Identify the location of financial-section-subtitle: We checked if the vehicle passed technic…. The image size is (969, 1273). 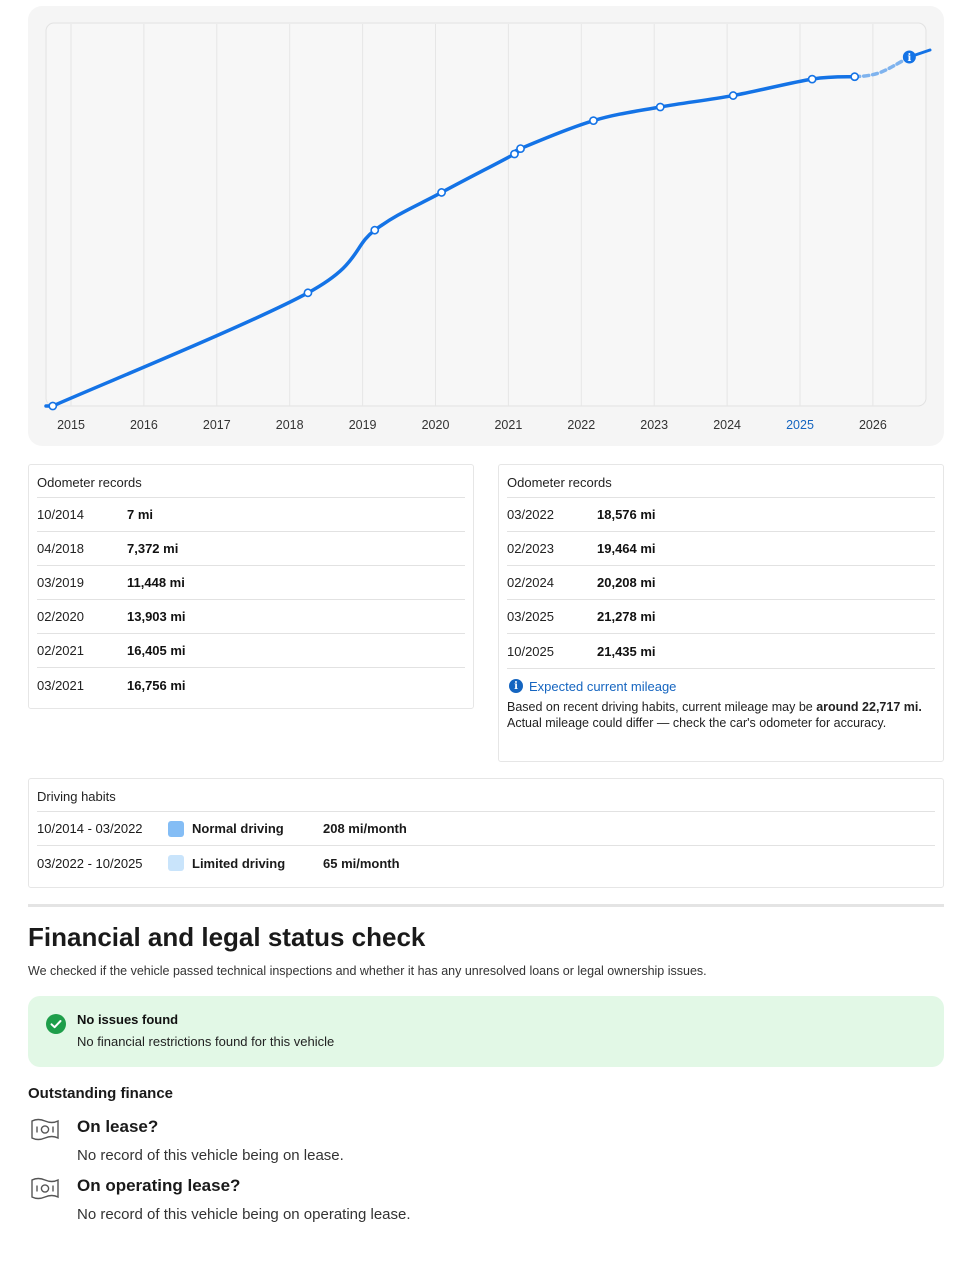
(367, 971).